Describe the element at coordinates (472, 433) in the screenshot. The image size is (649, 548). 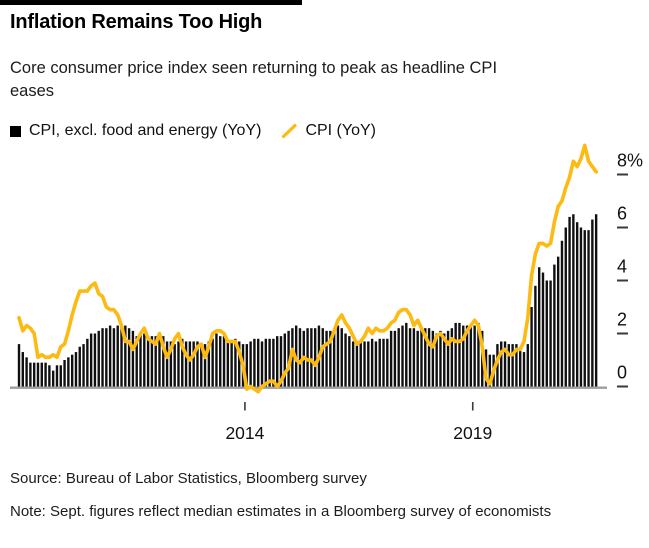
I see `x-tick-label: 2019` at that location.